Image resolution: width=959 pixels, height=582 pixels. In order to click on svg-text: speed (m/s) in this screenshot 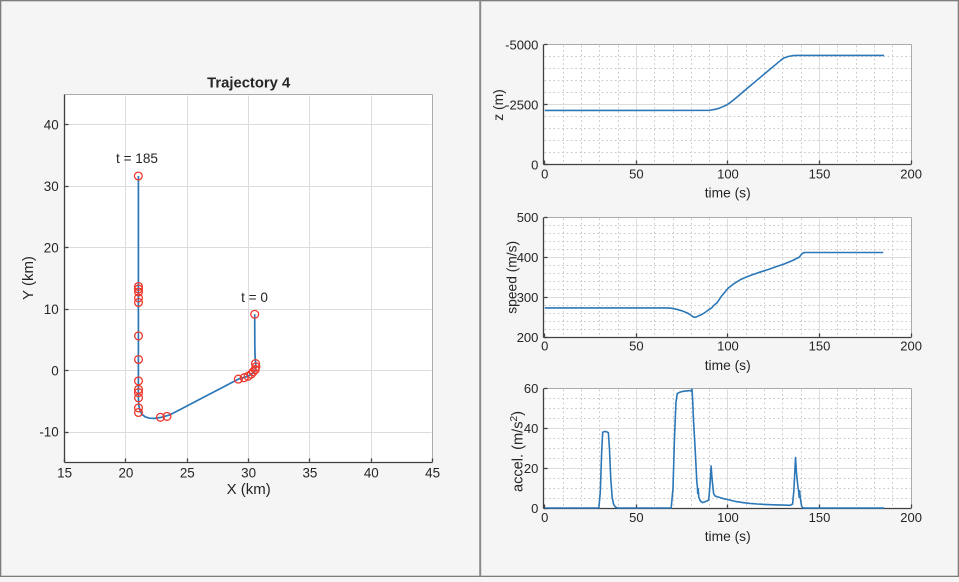, I will do `click(512, 277)`.